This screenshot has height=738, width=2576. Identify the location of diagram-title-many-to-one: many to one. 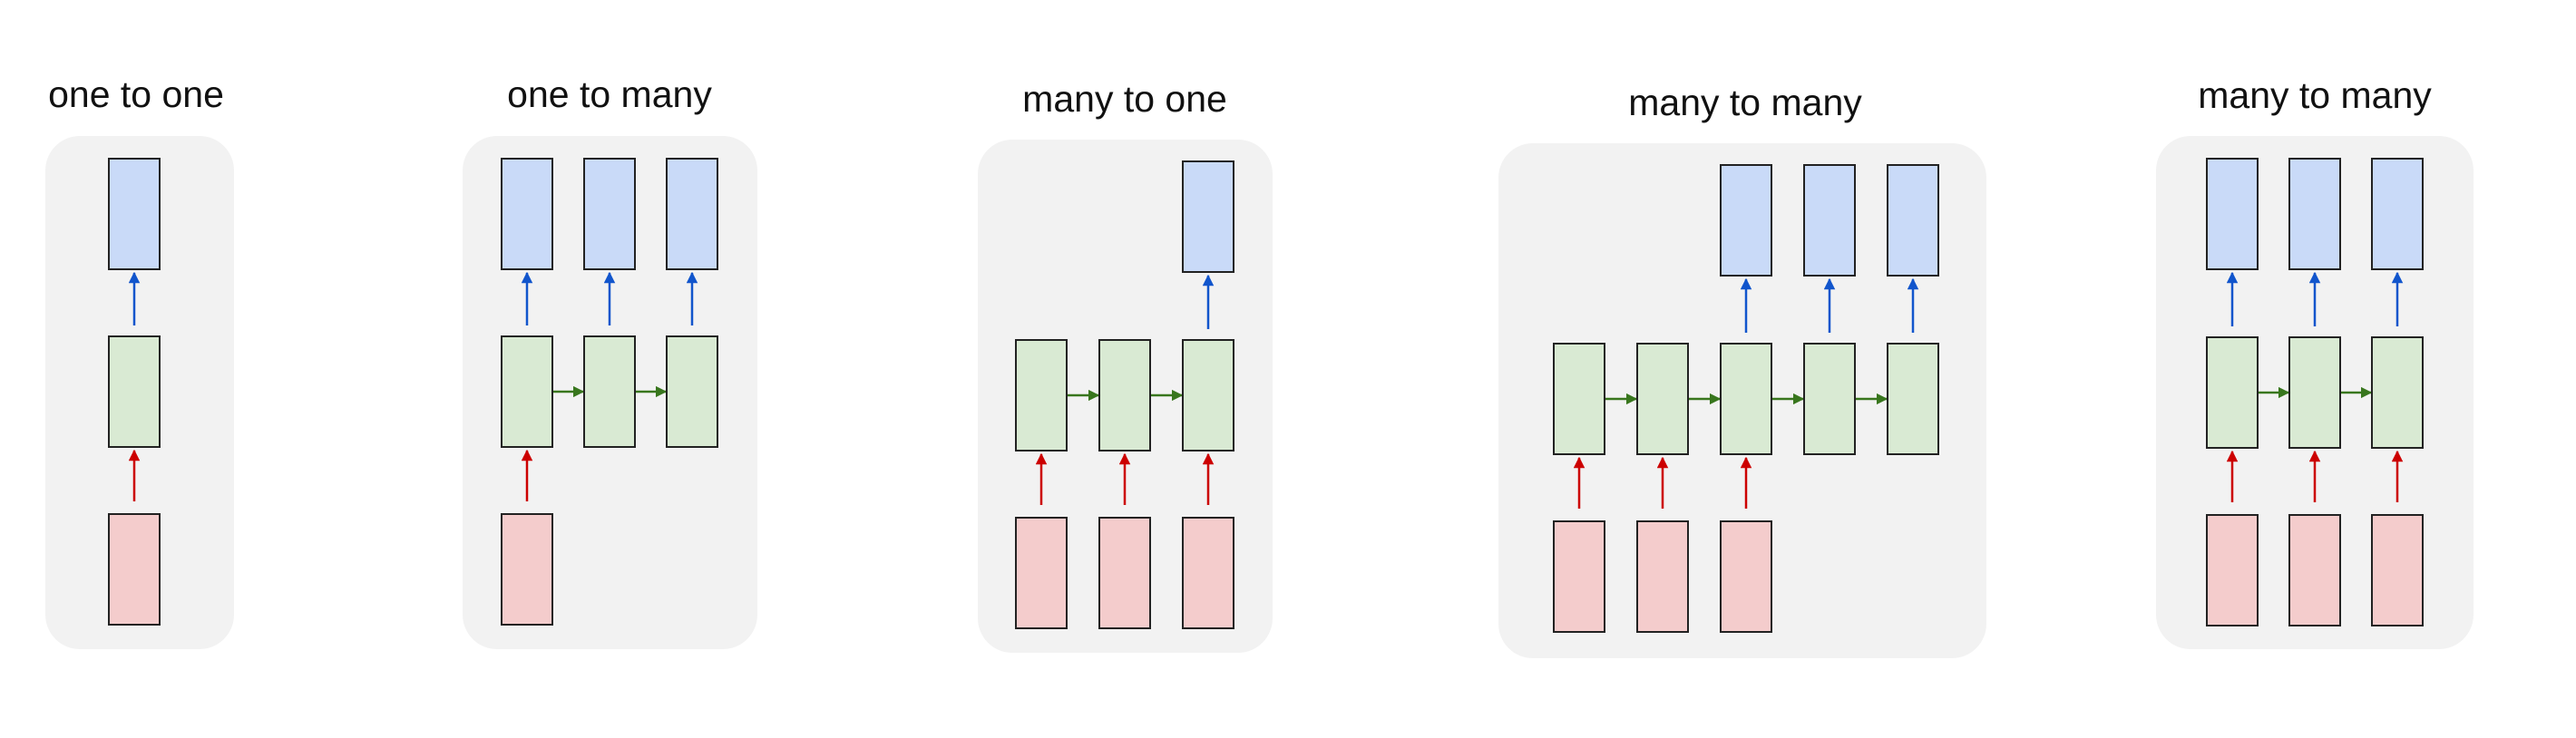
(1124, 99).